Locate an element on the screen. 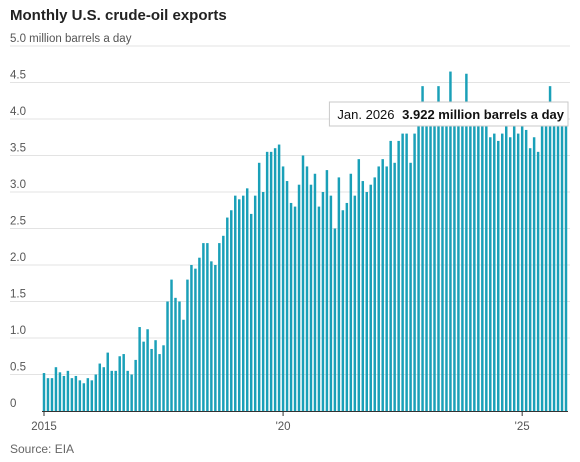 The width and height of the screenshot is (580, 462). y-tick-label: 0.5 is located at coordinates (18, 368).